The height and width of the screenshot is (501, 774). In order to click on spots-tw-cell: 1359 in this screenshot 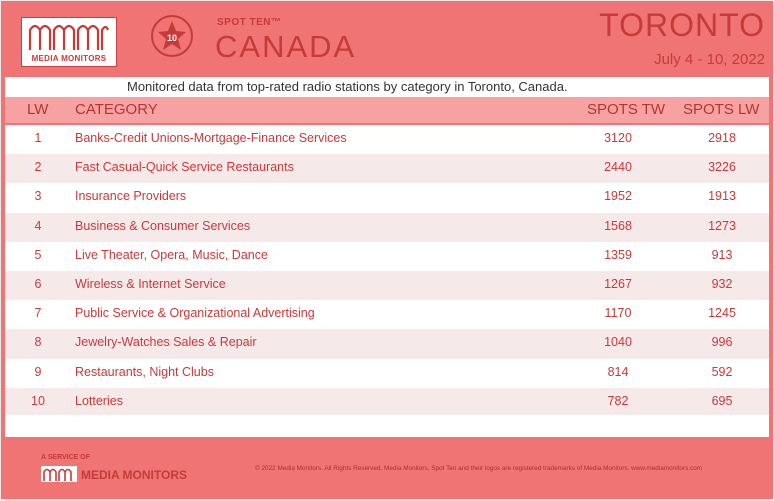, I will do `click(618, 254)`.